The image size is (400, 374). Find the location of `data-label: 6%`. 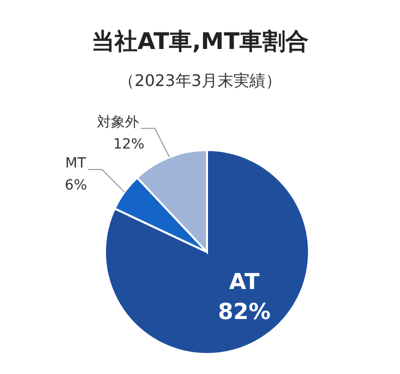

data-label: 6% is located at coordinates (76, 185).